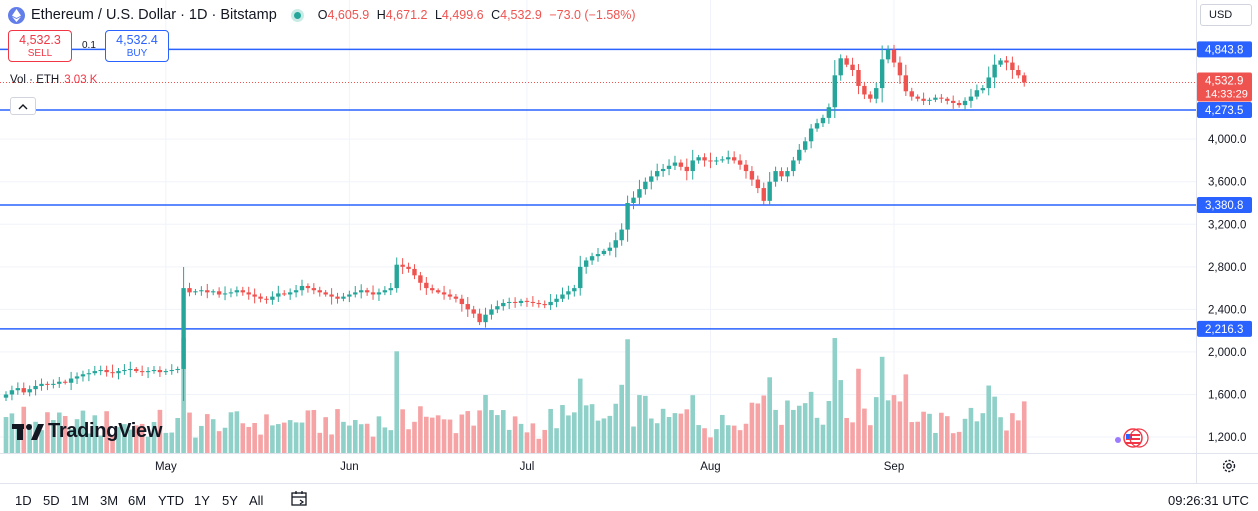  Describe the element at coordinates (109, 500) in the screenshot. I see `timeframe-3m: 3M` at that location.